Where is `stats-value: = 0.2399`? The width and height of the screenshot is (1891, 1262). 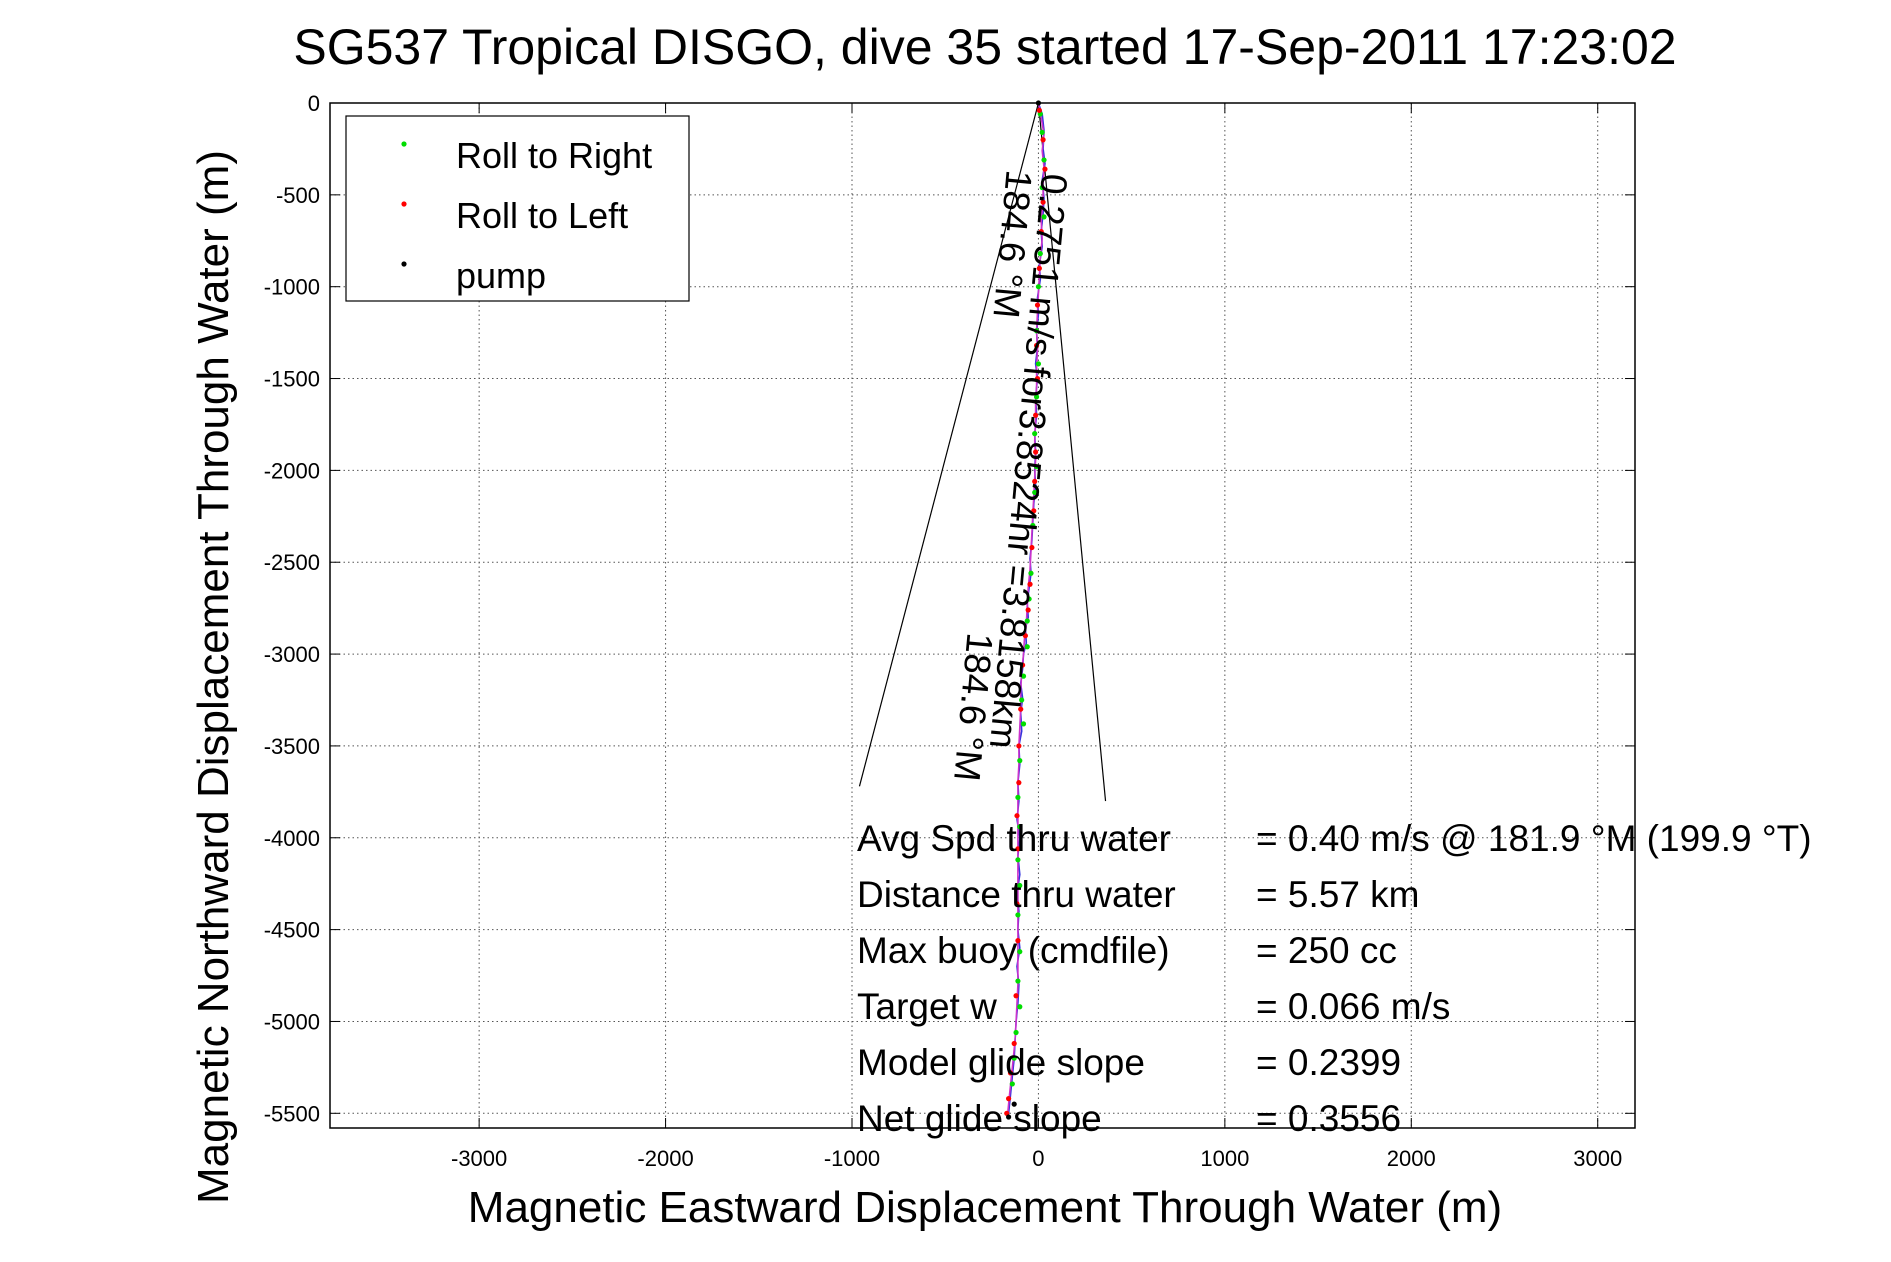 stats-value: = 0.2399 is located at coordinates (1328, 1062).